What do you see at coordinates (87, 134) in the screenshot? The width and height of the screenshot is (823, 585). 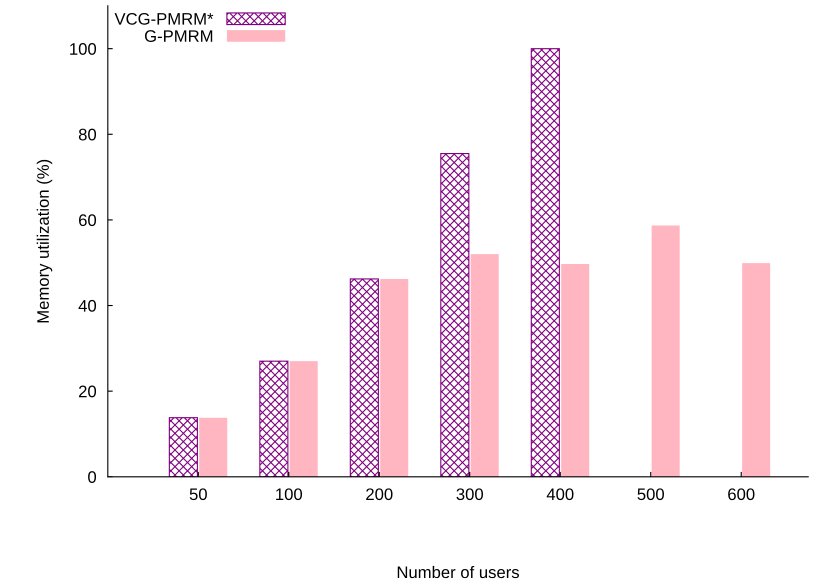 I see `y-tick-label: 80` at bounding box center [87, 134].